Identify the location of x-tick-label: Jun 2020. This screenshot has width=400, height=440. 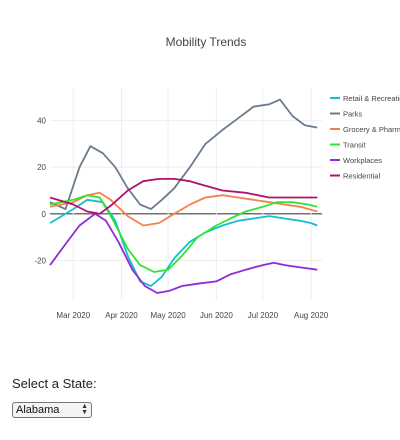
(216, 315).